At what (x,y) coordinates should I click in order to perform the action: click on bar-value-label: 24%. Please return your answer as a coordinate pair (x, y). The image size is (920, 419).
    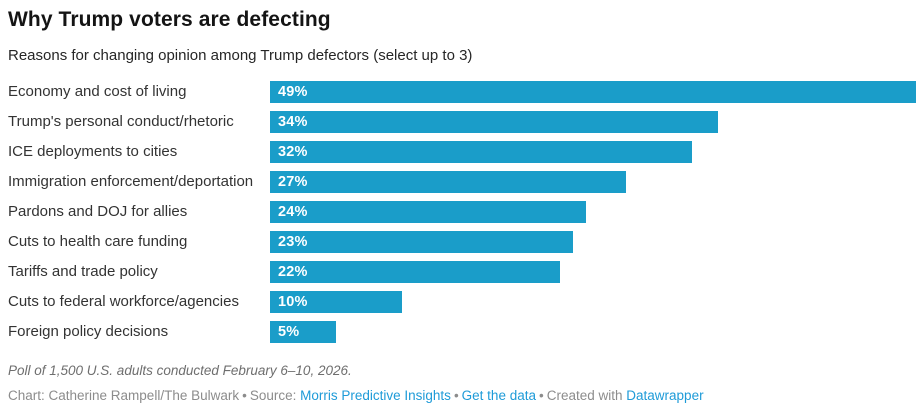
    Looking at the image, I should click on (293, 212).